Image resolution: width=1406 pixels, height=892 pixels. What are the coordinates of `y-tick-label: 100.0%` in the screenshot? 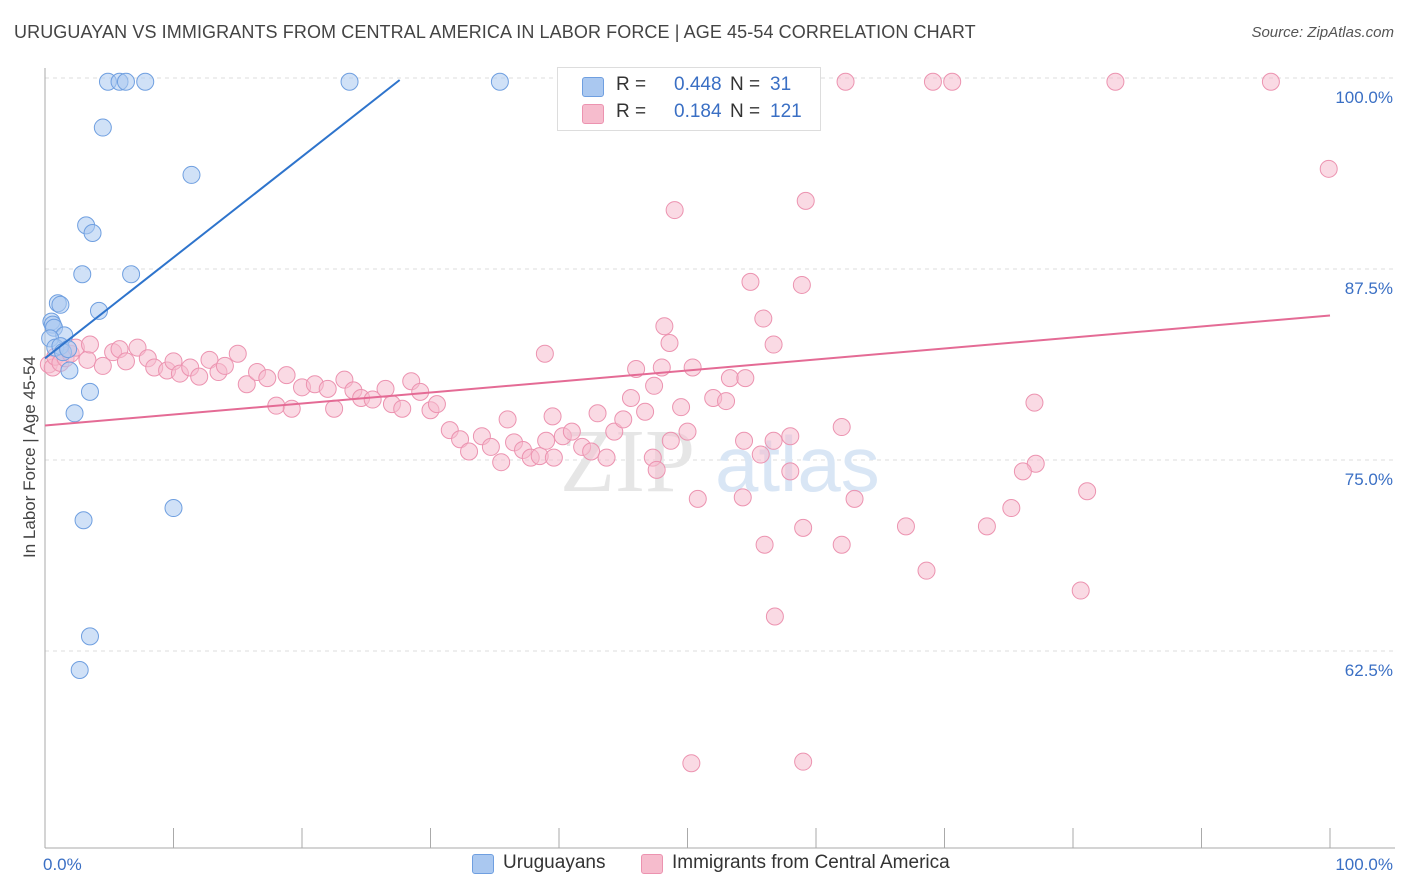 It's located at (1364, 97).